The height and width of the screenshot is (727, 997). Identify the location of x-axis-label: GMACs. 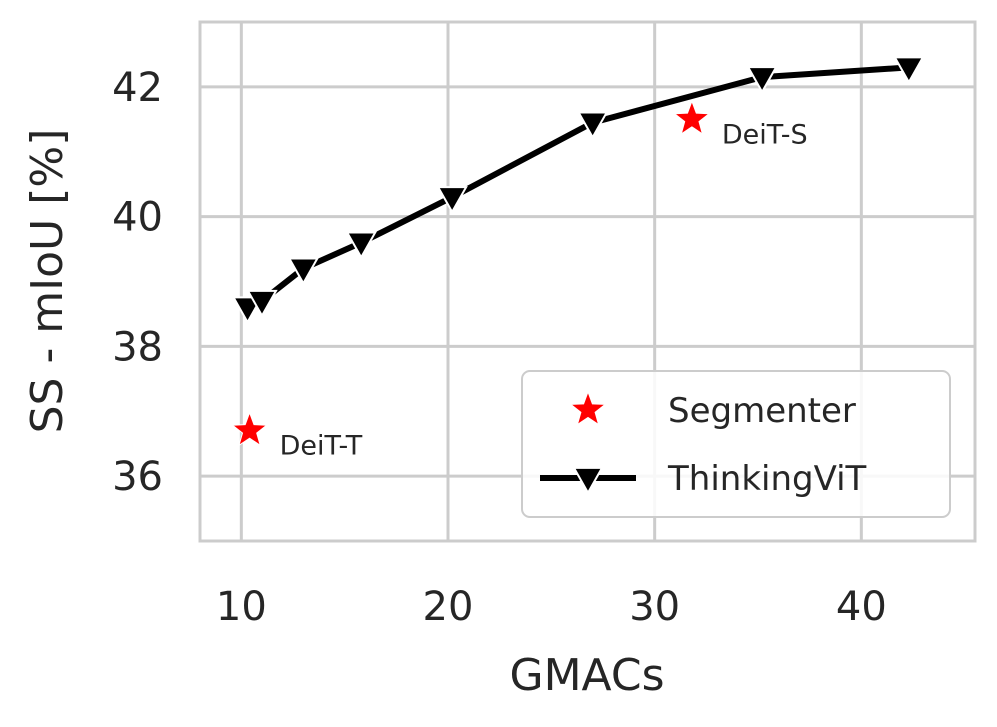
(586, 675).